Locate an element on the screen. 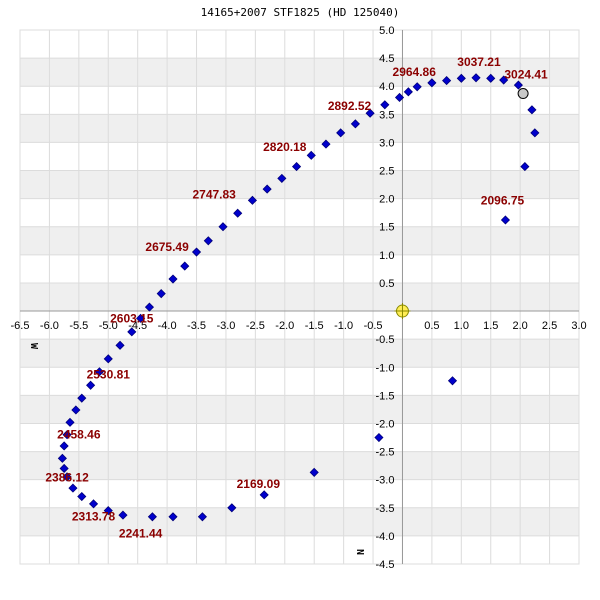  x-tick-label: -3.5 is located at coordinates (196, 326).